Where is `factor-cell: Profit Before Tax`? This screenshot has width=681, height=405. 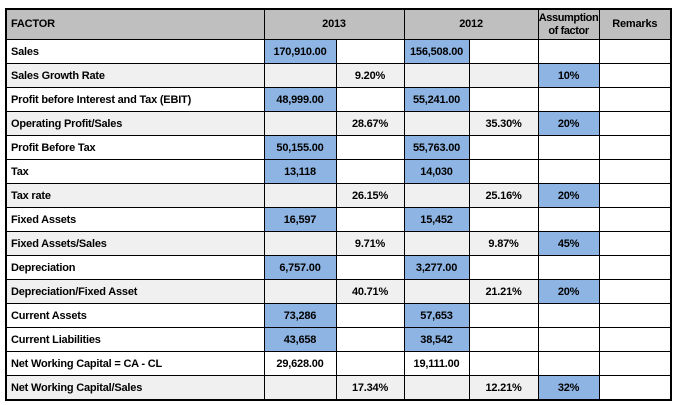 factor-cell: Profit Before Tax is located at coordinates (135, 147).